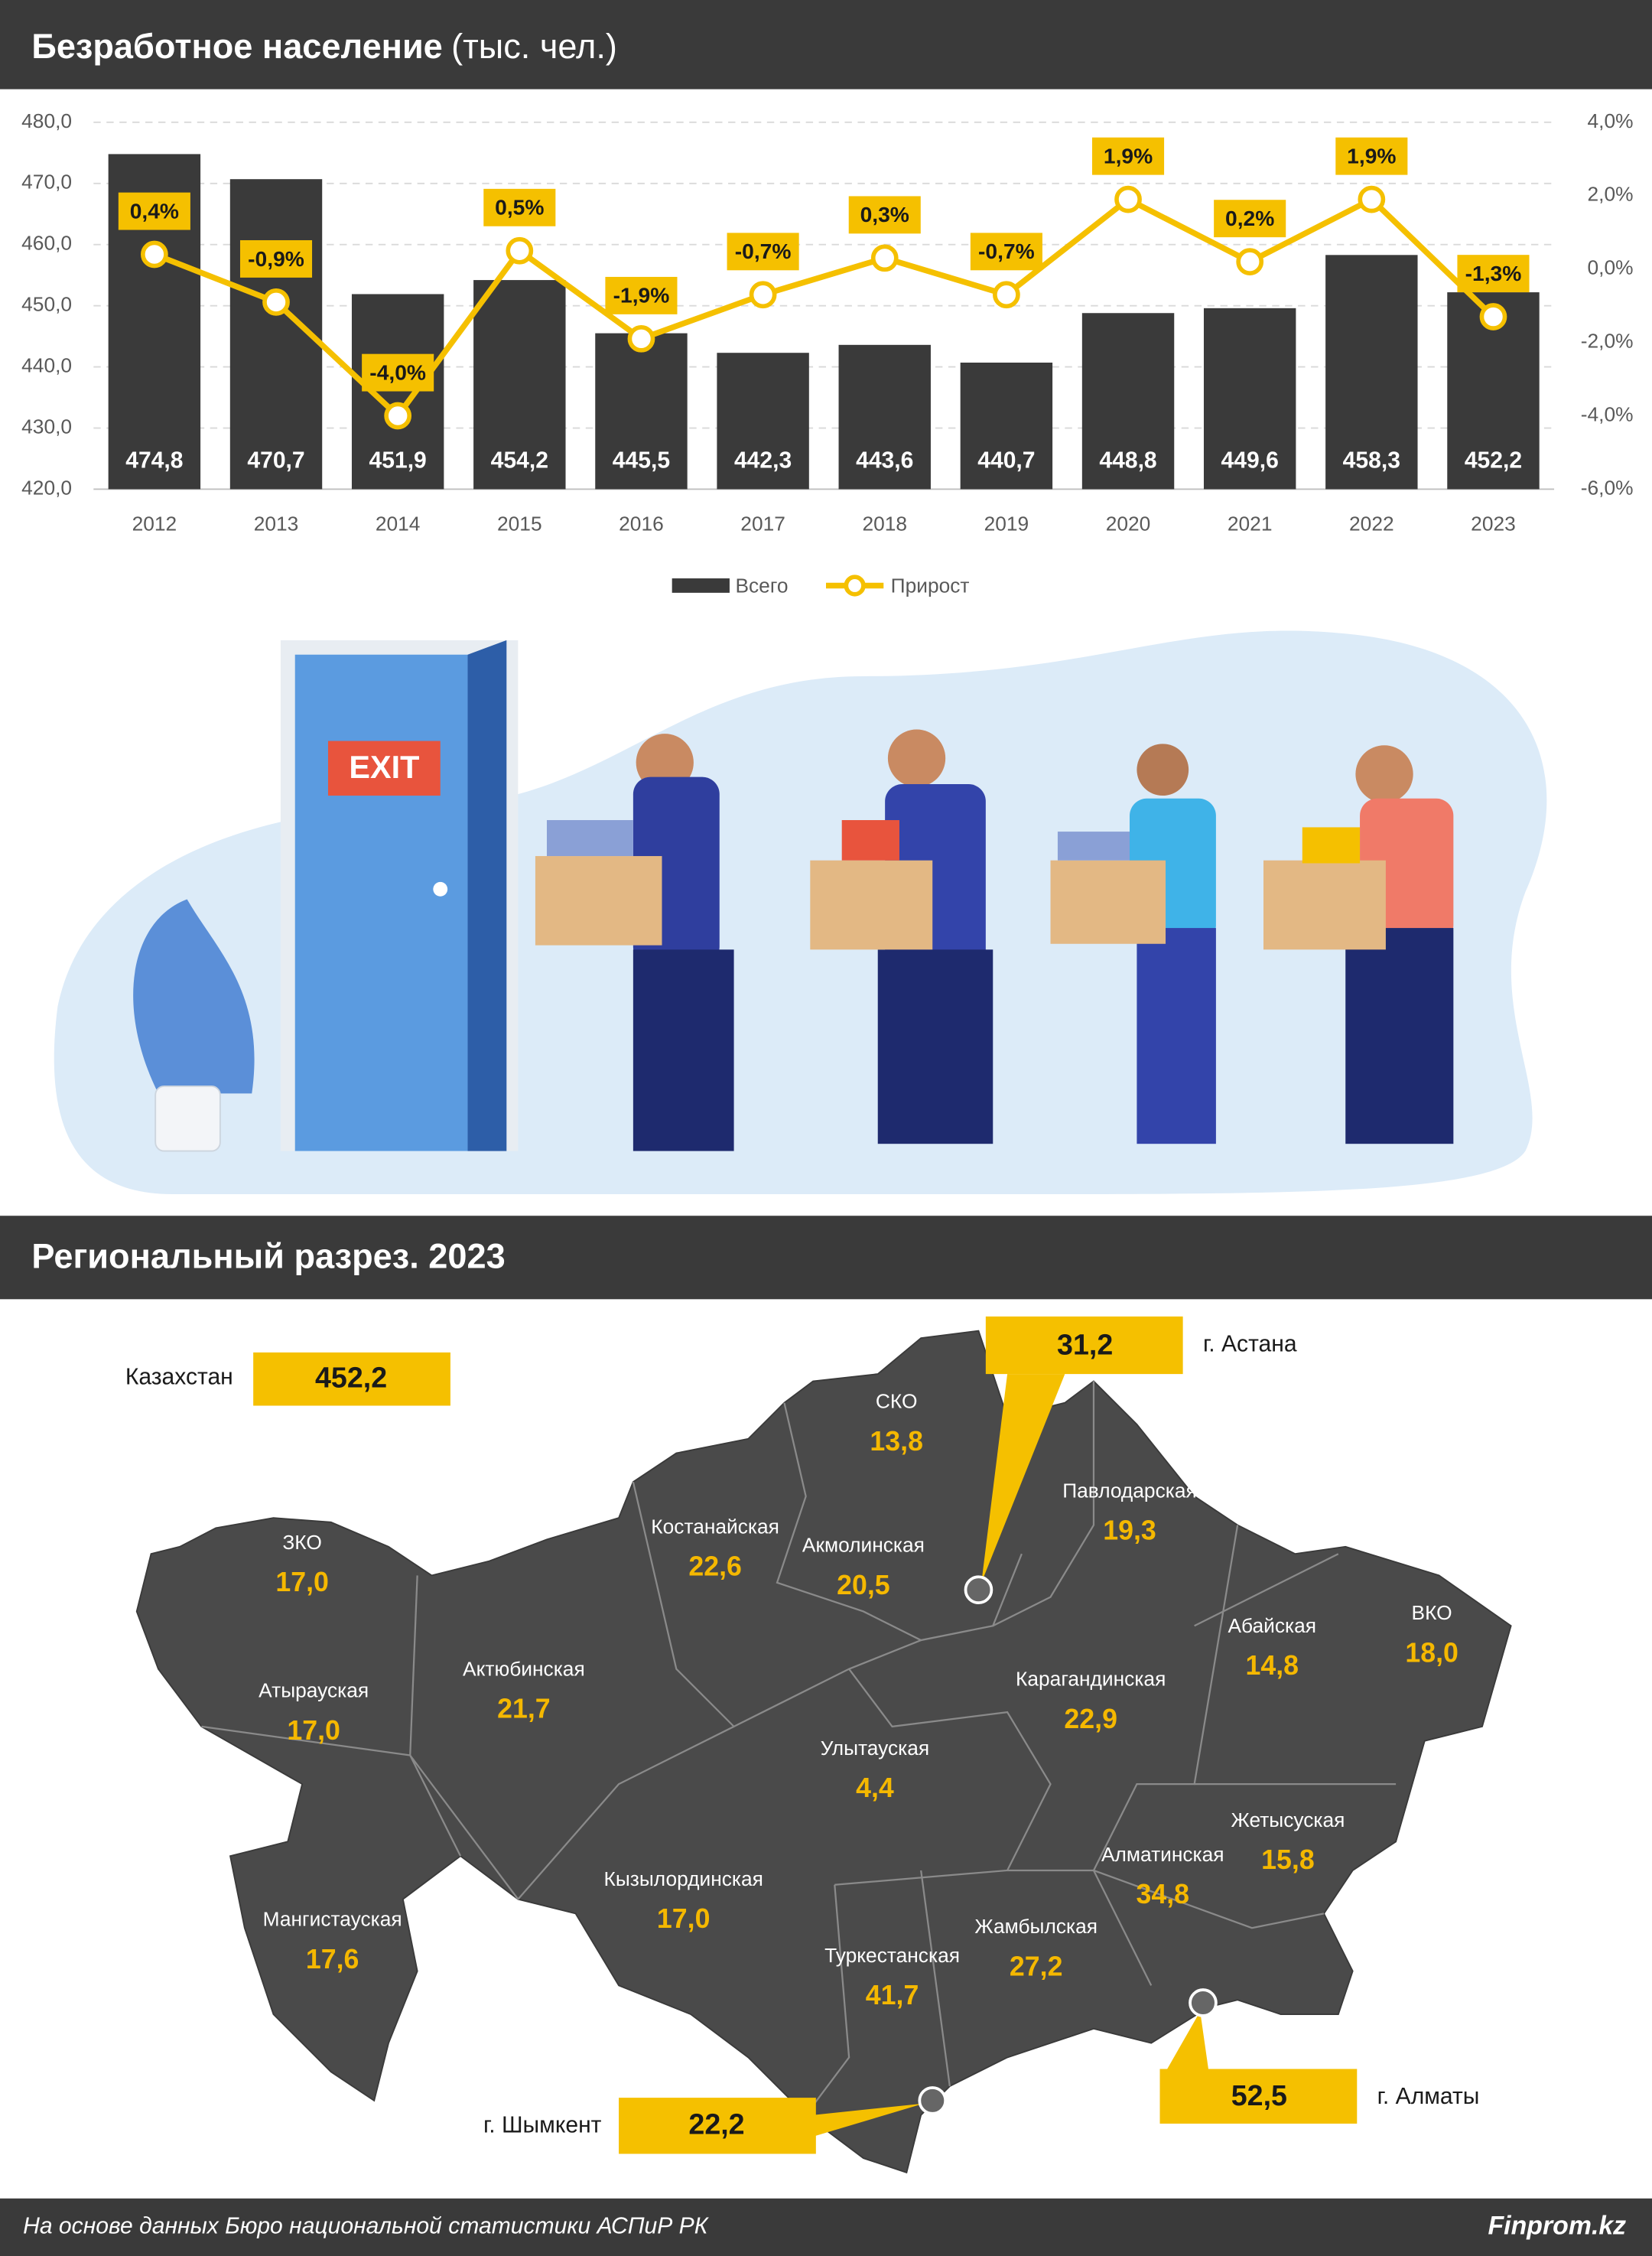  What do you see at coordinates (1128, 461) in the screenshot?
I see `bar-value-label: 448,8` at bounding box center [1128, 461].